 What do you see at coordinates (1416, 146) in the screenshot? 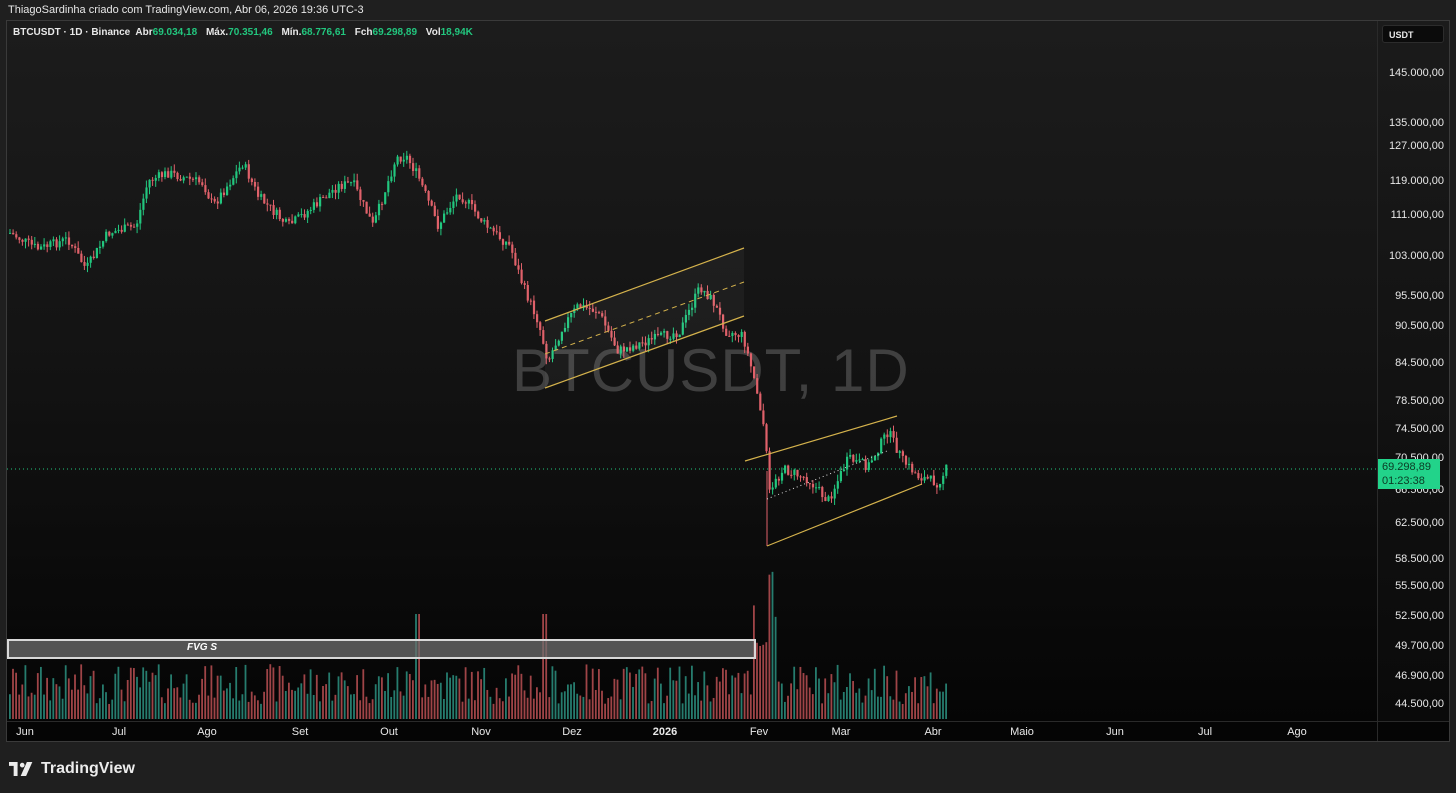
I see `price-axis-label: 127.000,00` at bounding box center [1416, 146].